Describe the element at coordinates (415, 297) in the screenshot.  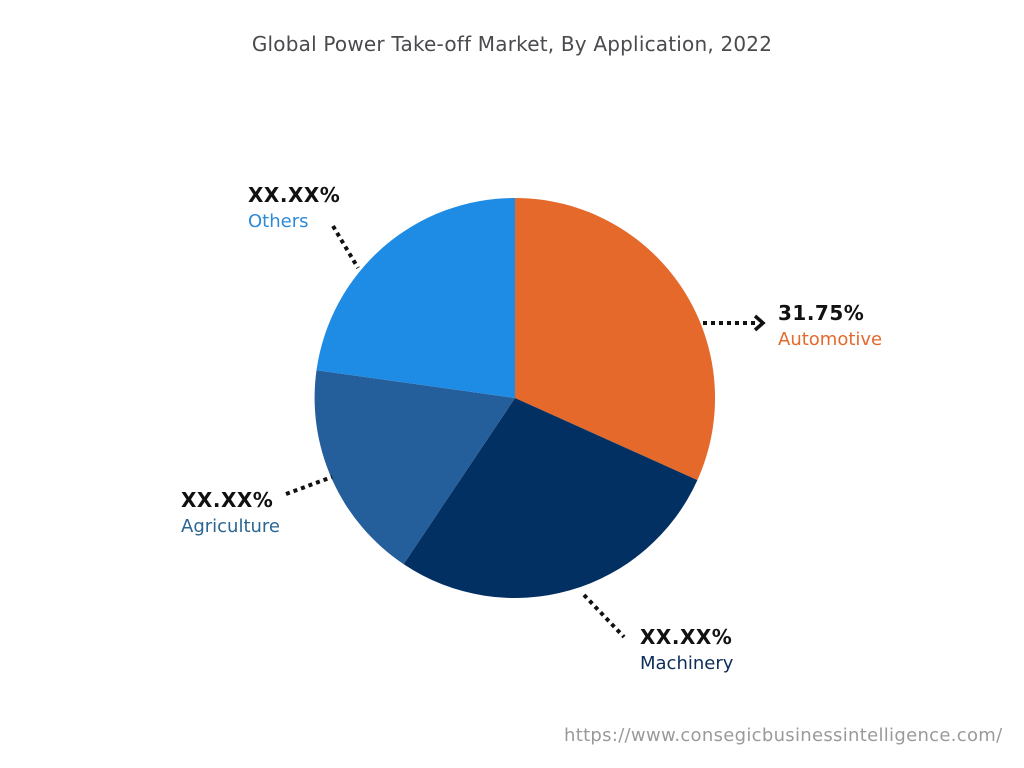
I see `slice-others` at that location.